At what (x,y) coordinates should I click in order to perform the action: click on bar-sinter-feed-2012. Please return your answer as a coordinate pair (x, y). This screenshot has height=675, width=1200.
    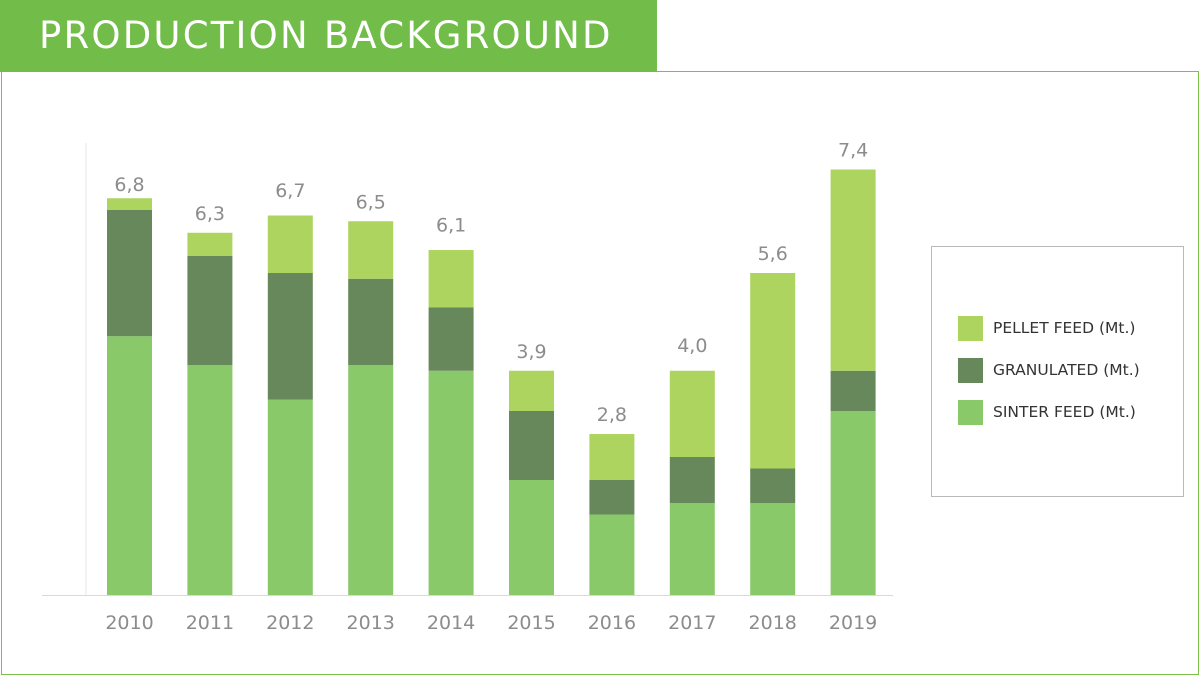
    Looking at the image, I should click on (290, 497).